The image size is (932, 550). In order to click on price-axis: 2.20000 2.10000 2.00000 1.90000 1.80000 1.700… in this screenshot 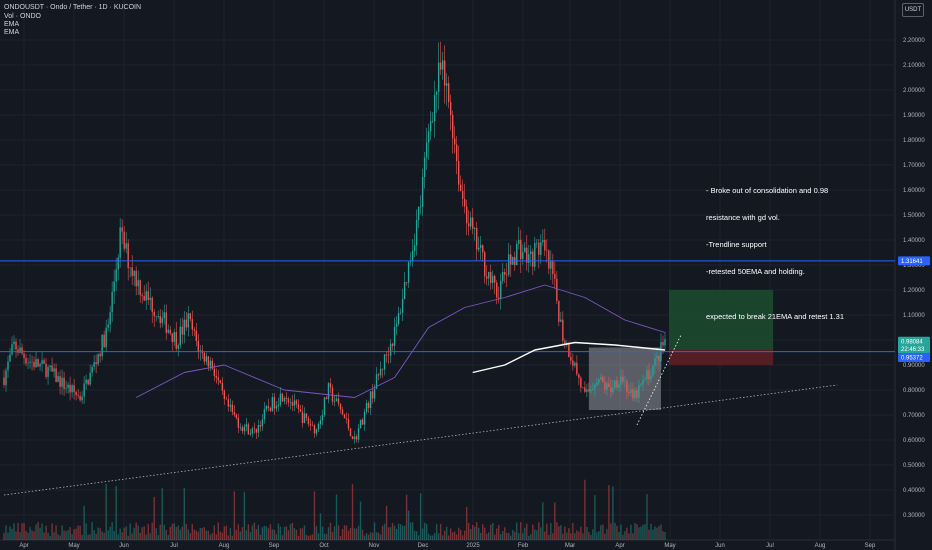, I will do `click(914, 278)`.